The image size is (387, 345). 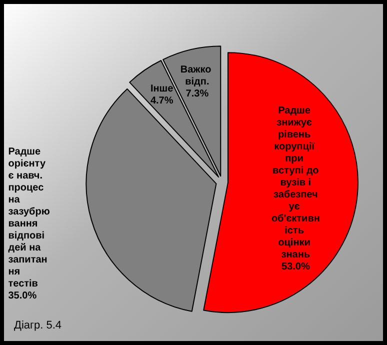 What do you see at coordinates (295, 266) in the screenshot?
I see `data-label: 53.0%` at bounding box center [295, 266].